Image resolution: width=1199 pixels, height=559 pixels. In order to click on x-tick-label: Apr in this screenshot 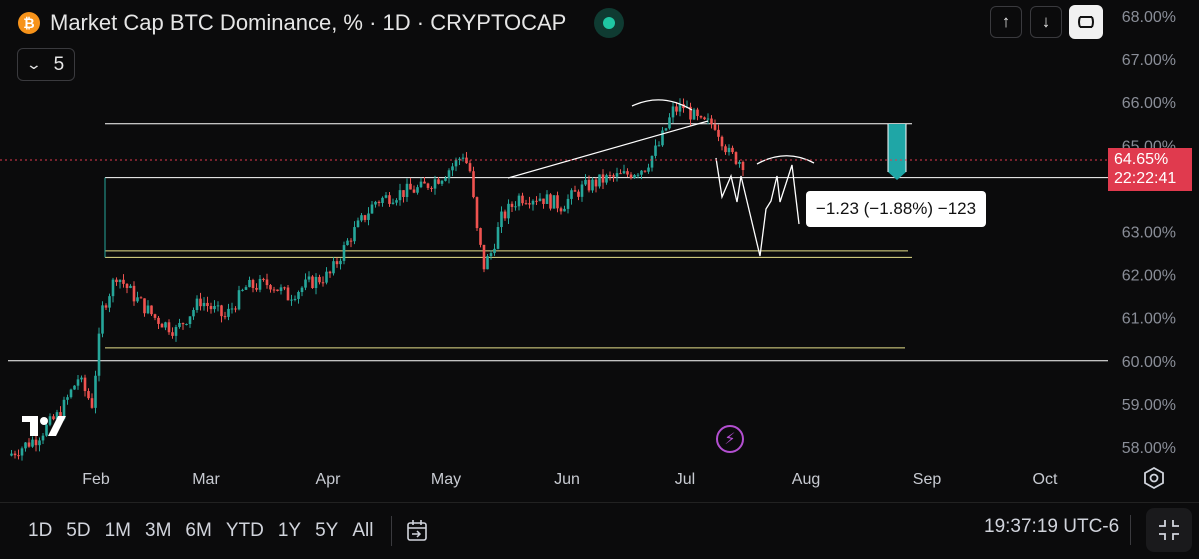, I will do `click(329, 479)`.